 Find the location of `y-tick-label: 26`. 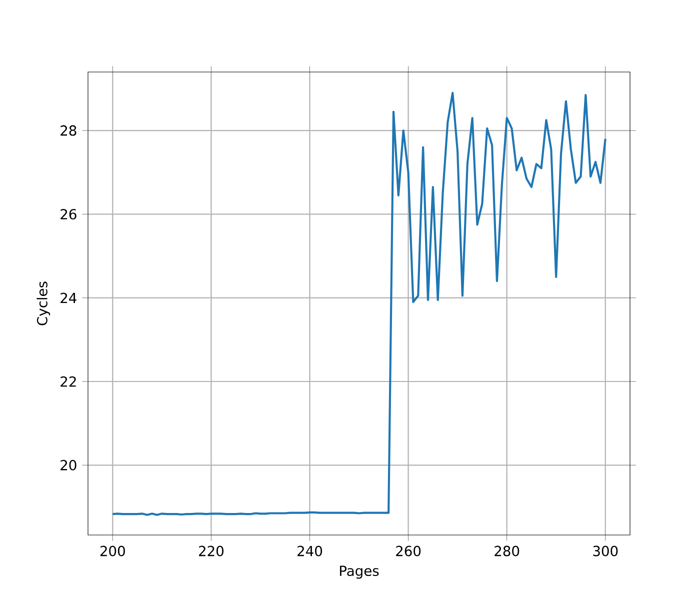

y-tick-label: 26 is located at coordinates (68, 214).